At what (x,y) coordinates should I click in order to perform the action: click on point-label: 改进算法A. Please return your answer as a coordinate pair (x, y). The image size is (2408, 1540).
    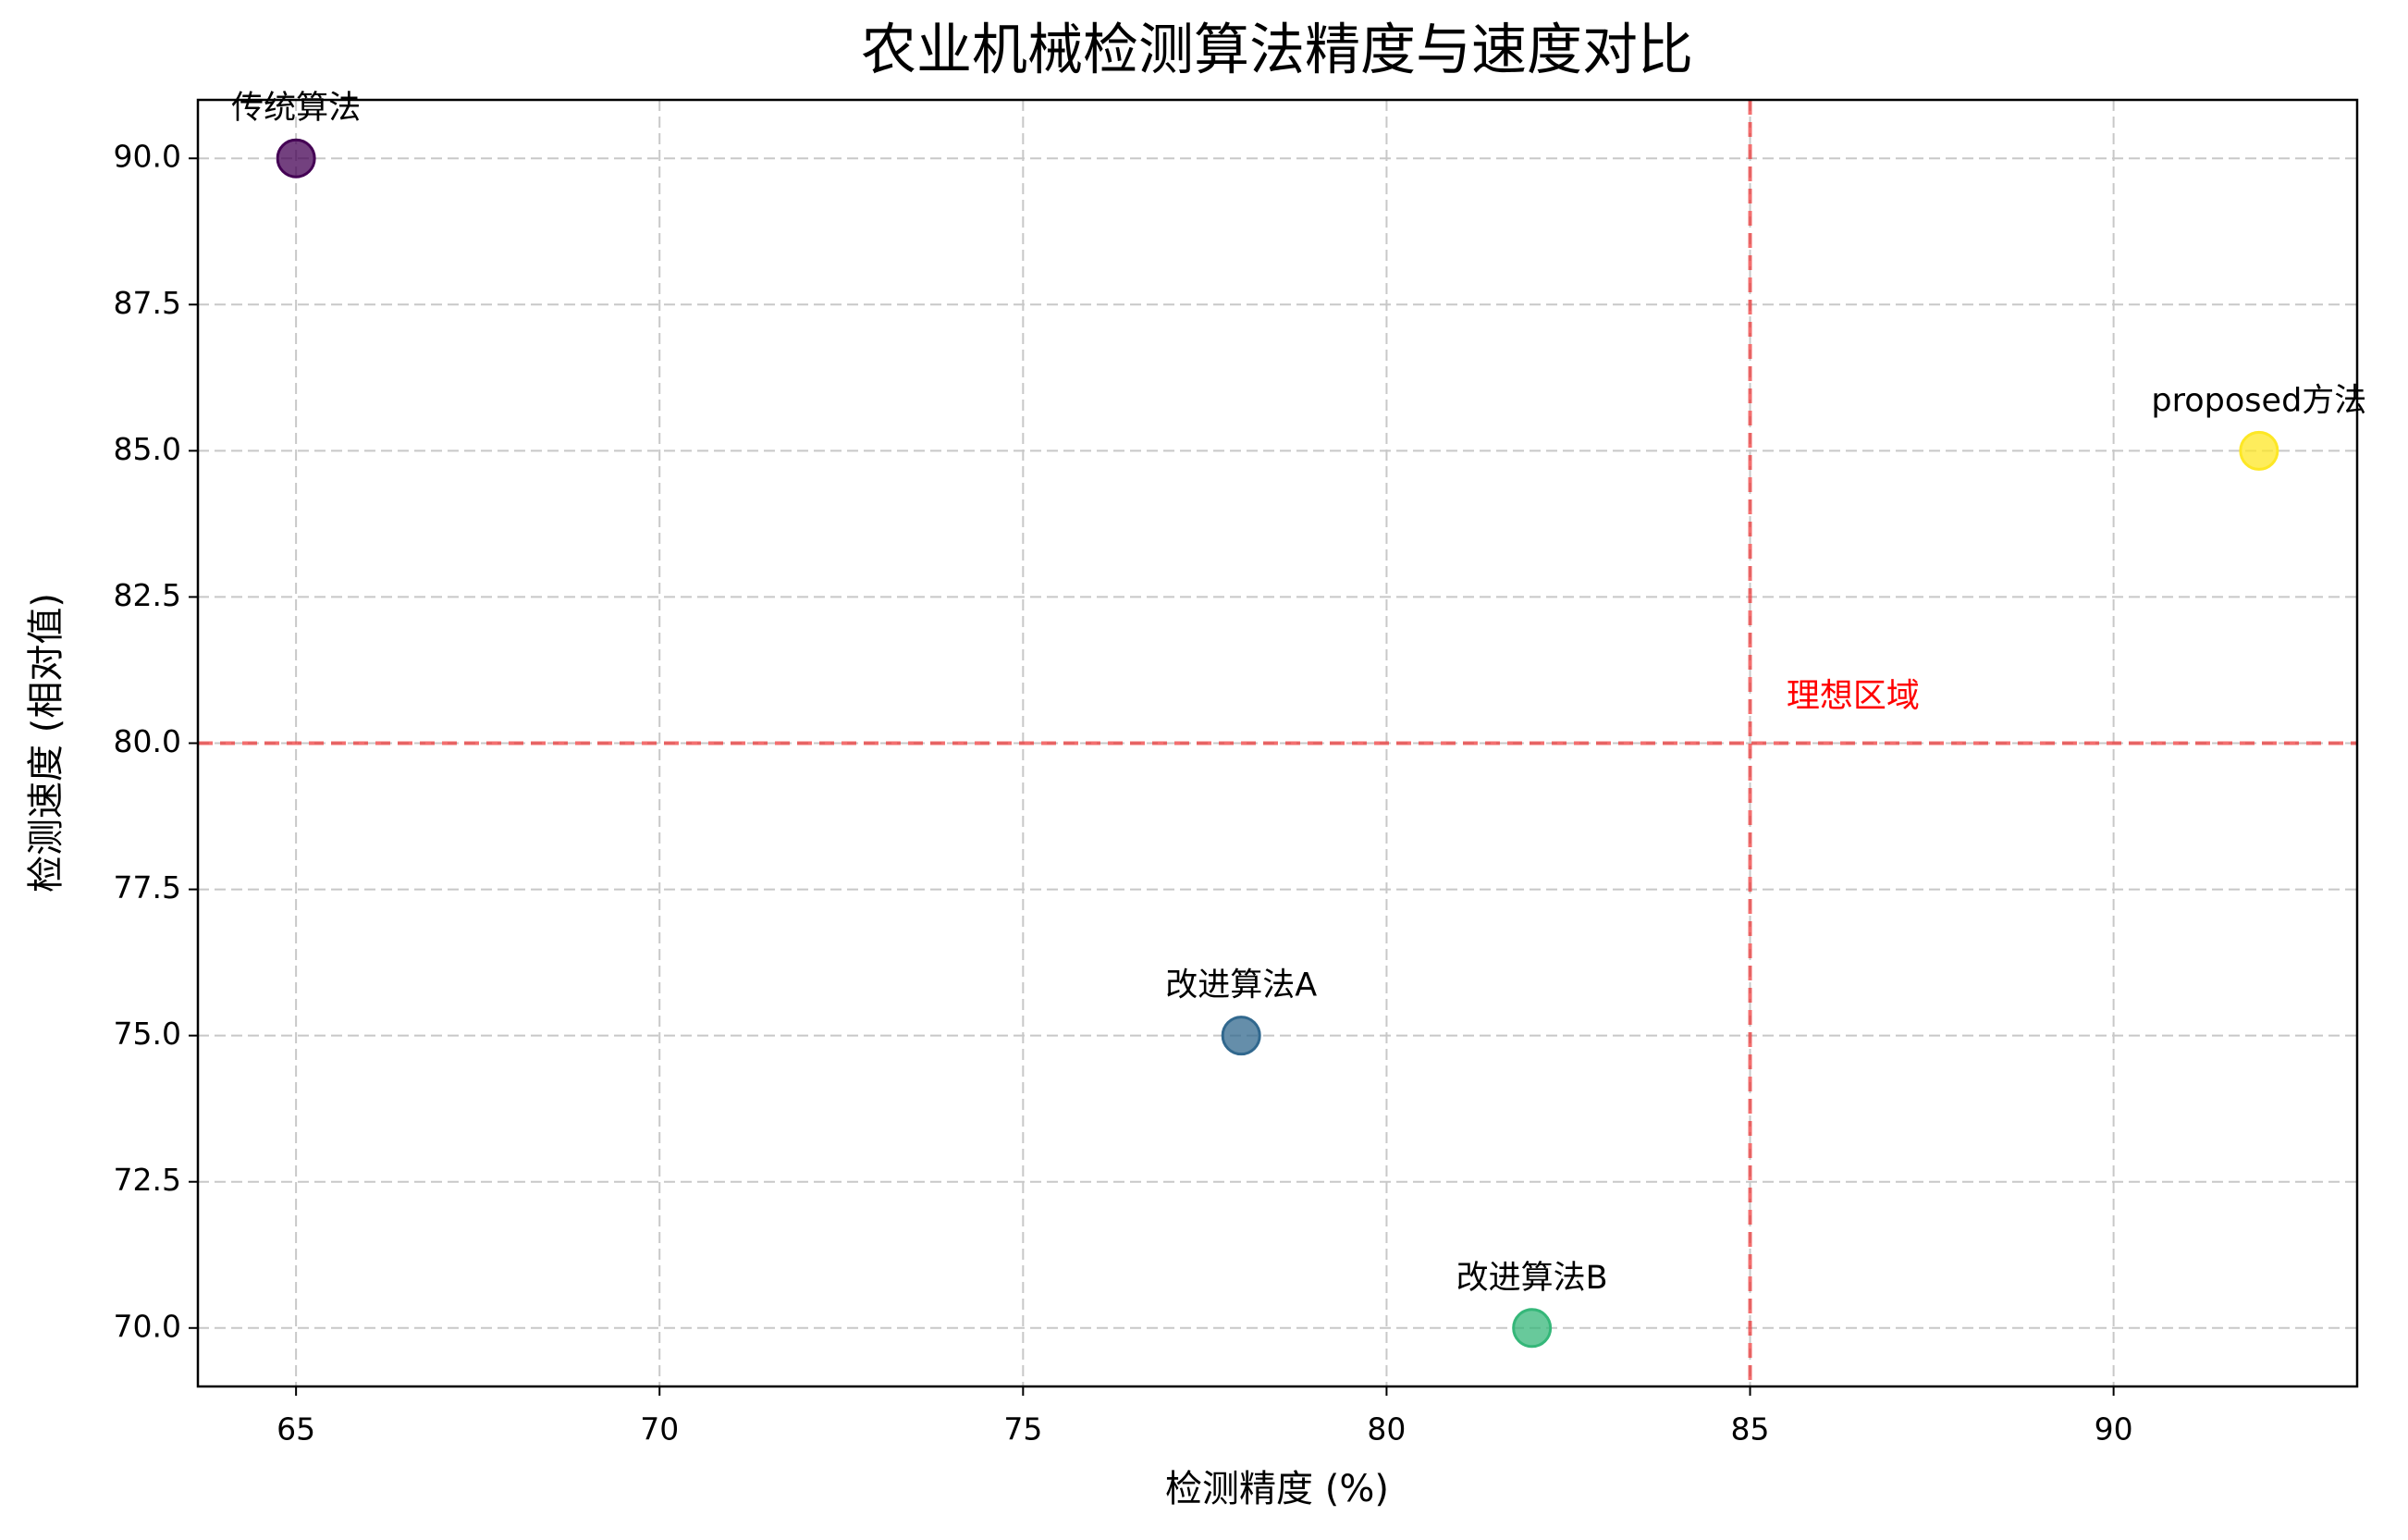
    Looking at the image, I should click on (1241, 986).